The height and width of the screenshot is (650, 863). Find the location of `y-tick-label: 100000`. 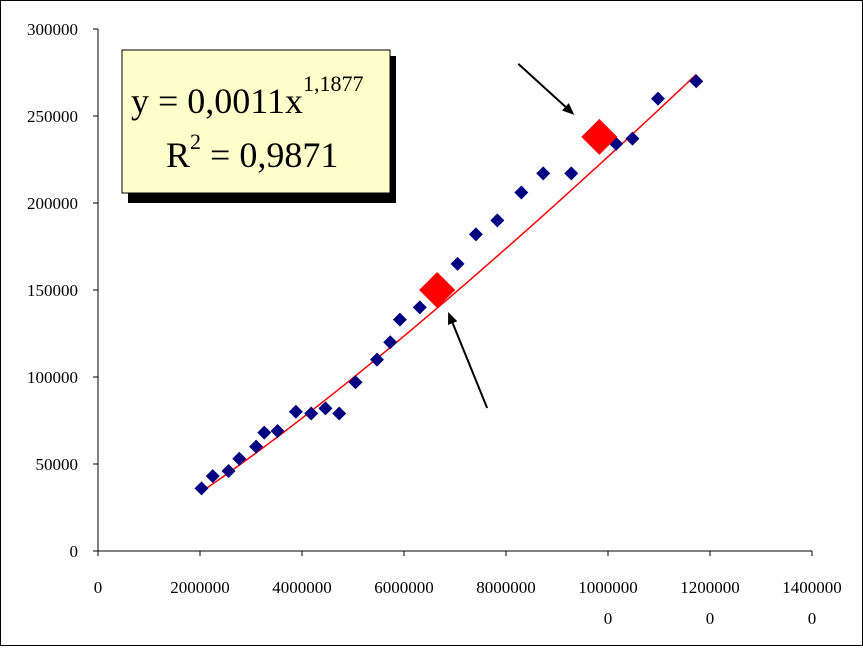

y-tick-label: 100000 is located at coordinates (52, 377).